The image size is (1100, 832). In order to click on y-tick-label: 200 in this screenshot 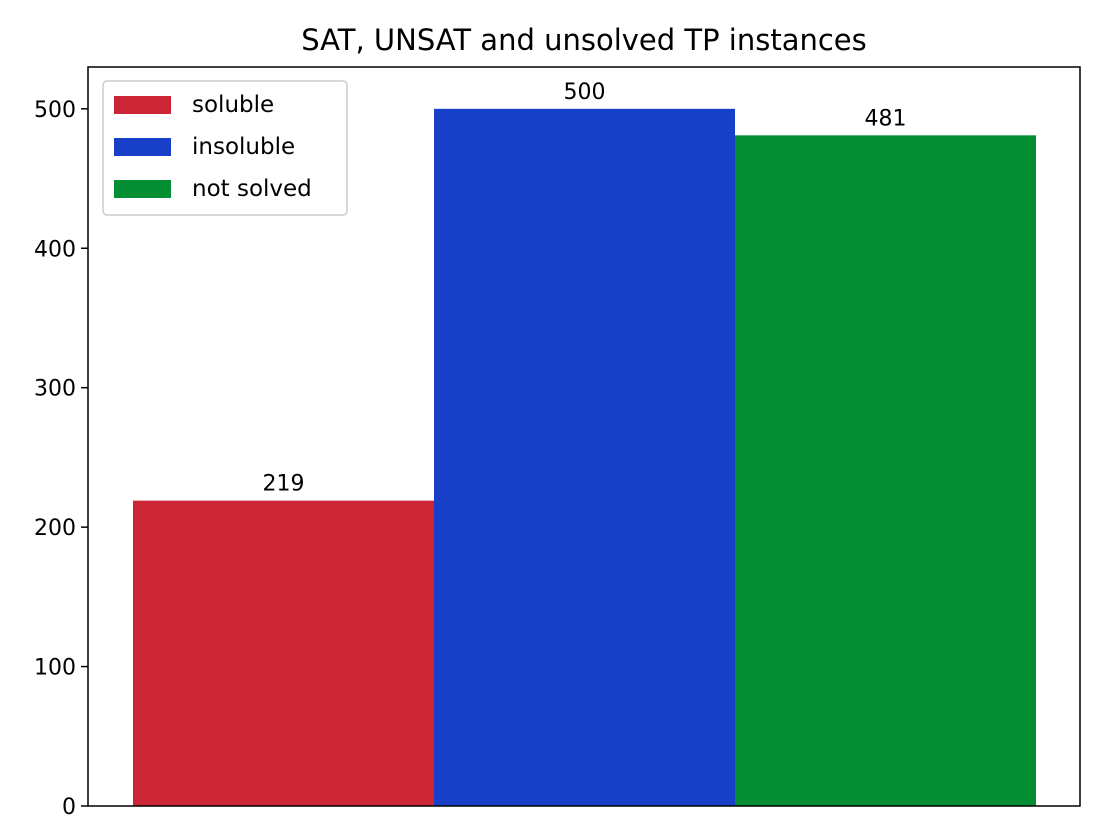, I will do `click(55, 528)`.